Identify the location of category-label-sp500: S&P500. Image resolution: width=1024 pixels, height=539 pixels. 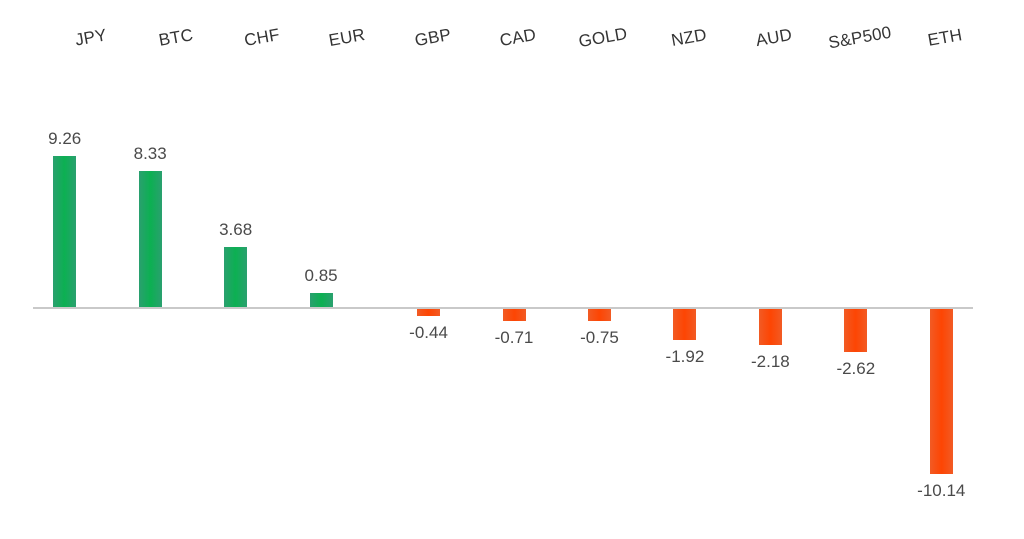
(859, 37).